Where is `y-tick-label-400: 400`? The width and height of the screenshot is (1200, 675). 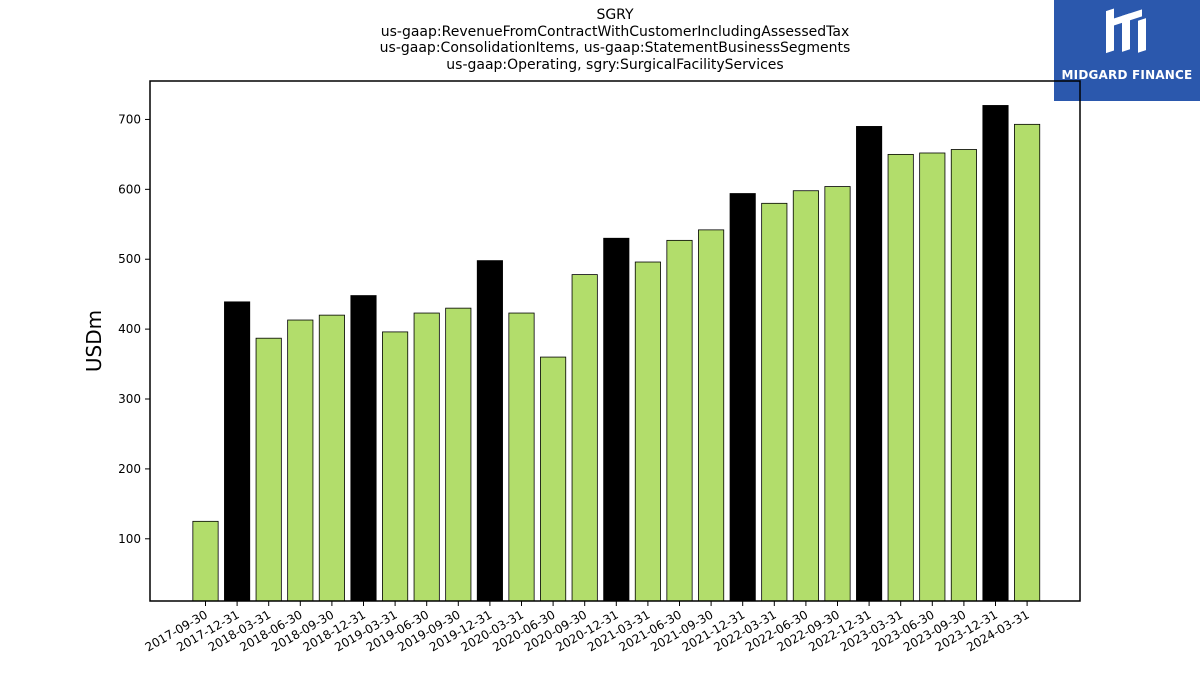
y-tick-label-400: 400 is located at coordinates (129, 329).